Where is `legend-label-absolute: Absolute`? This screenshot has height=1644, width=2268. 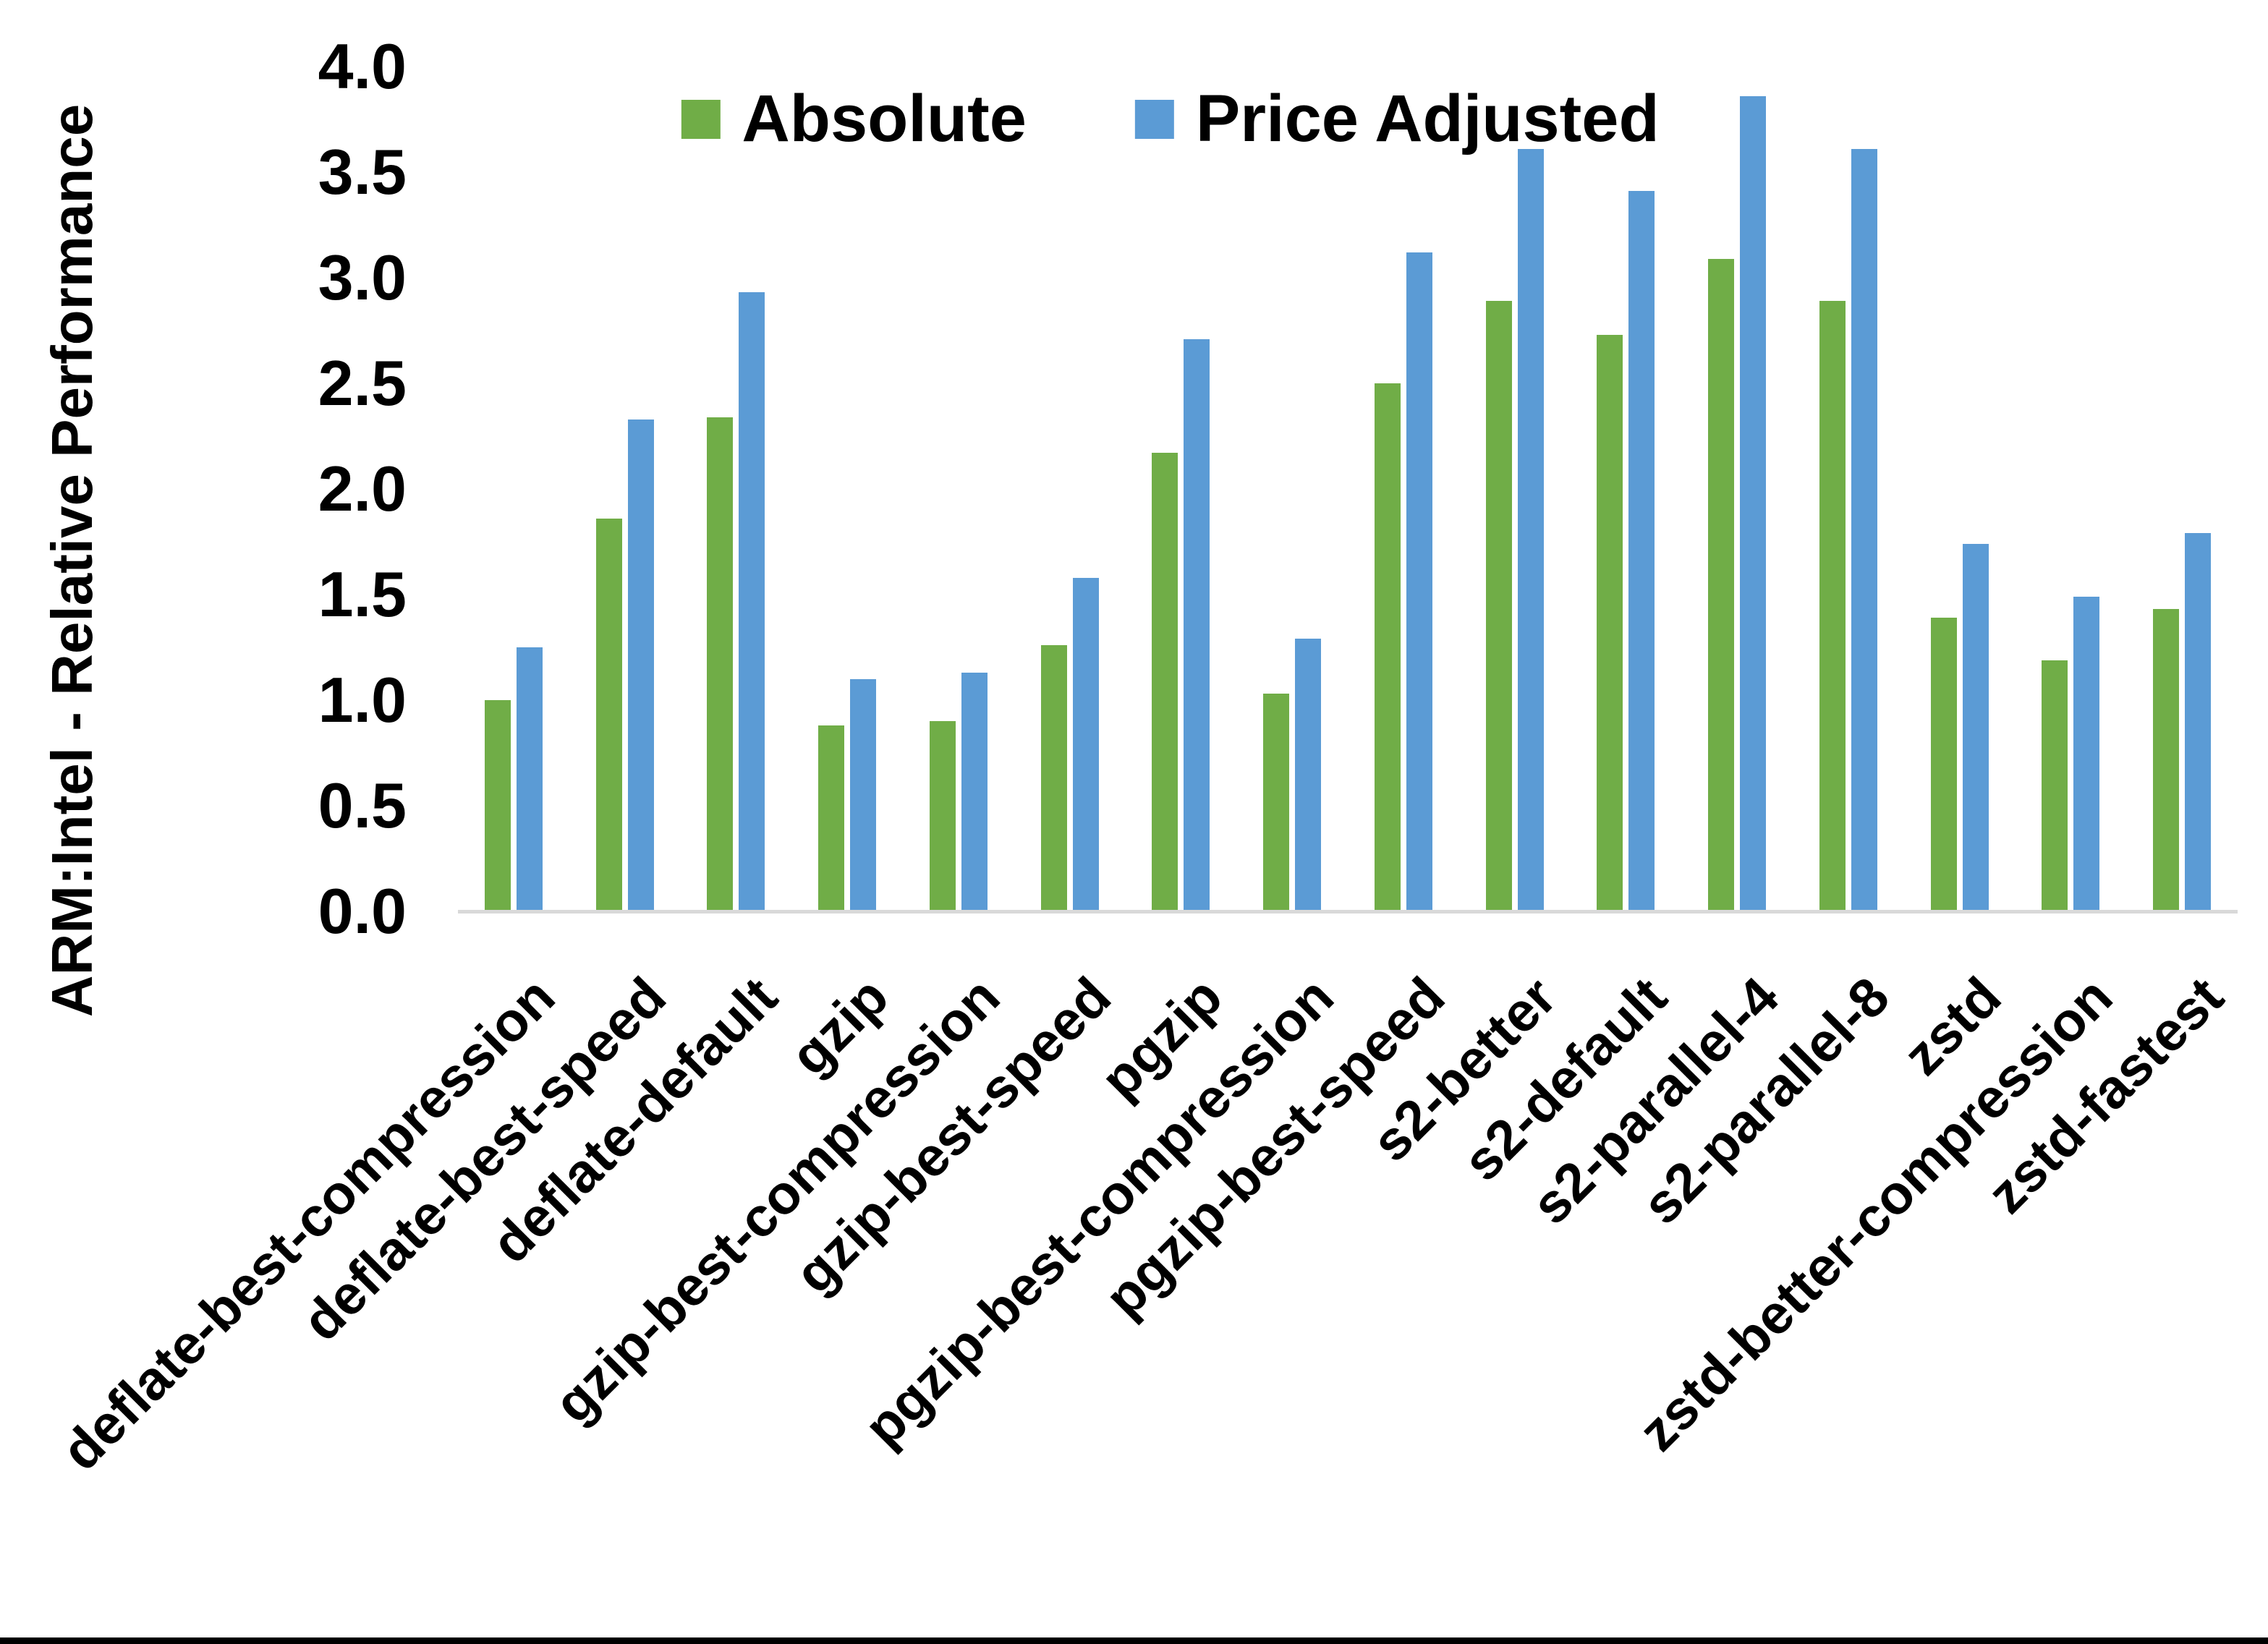
legend-label-absolute: Absolute is located at coordinates (884, 119).